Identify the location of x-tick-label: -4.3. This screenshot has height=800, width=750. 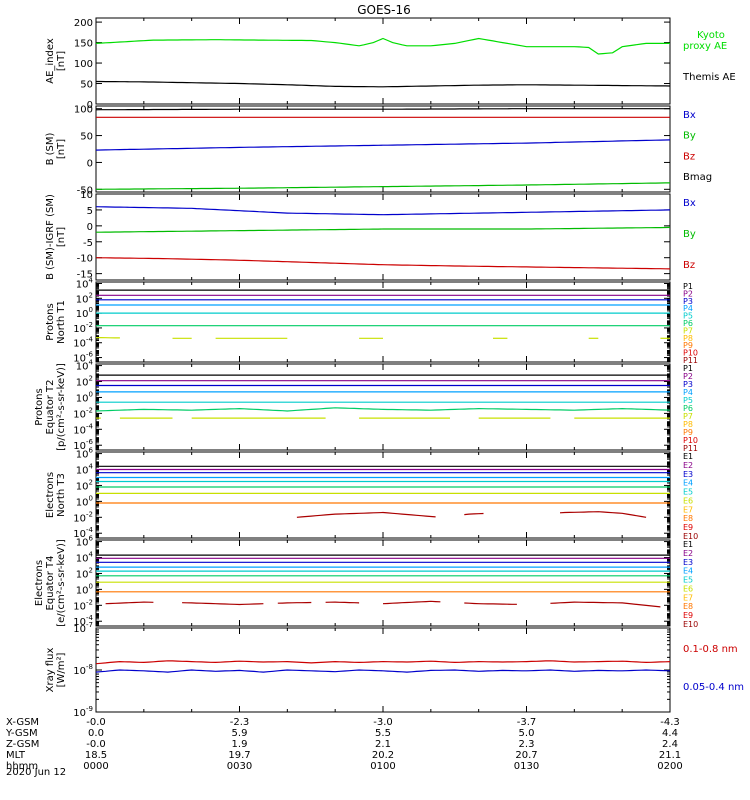
(670, 722).